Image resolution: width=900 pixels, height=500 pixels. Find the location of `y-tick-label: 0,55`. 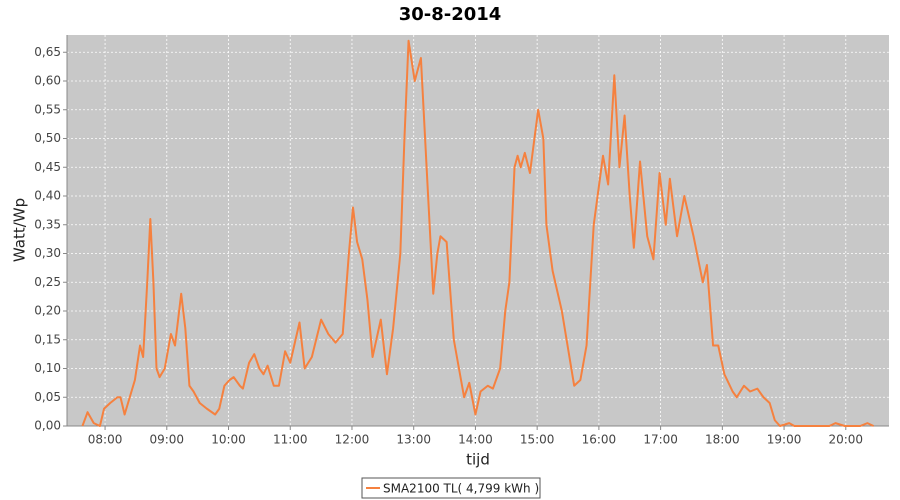

y-tick-label: 0,55 is located at coordinates (47, 109).